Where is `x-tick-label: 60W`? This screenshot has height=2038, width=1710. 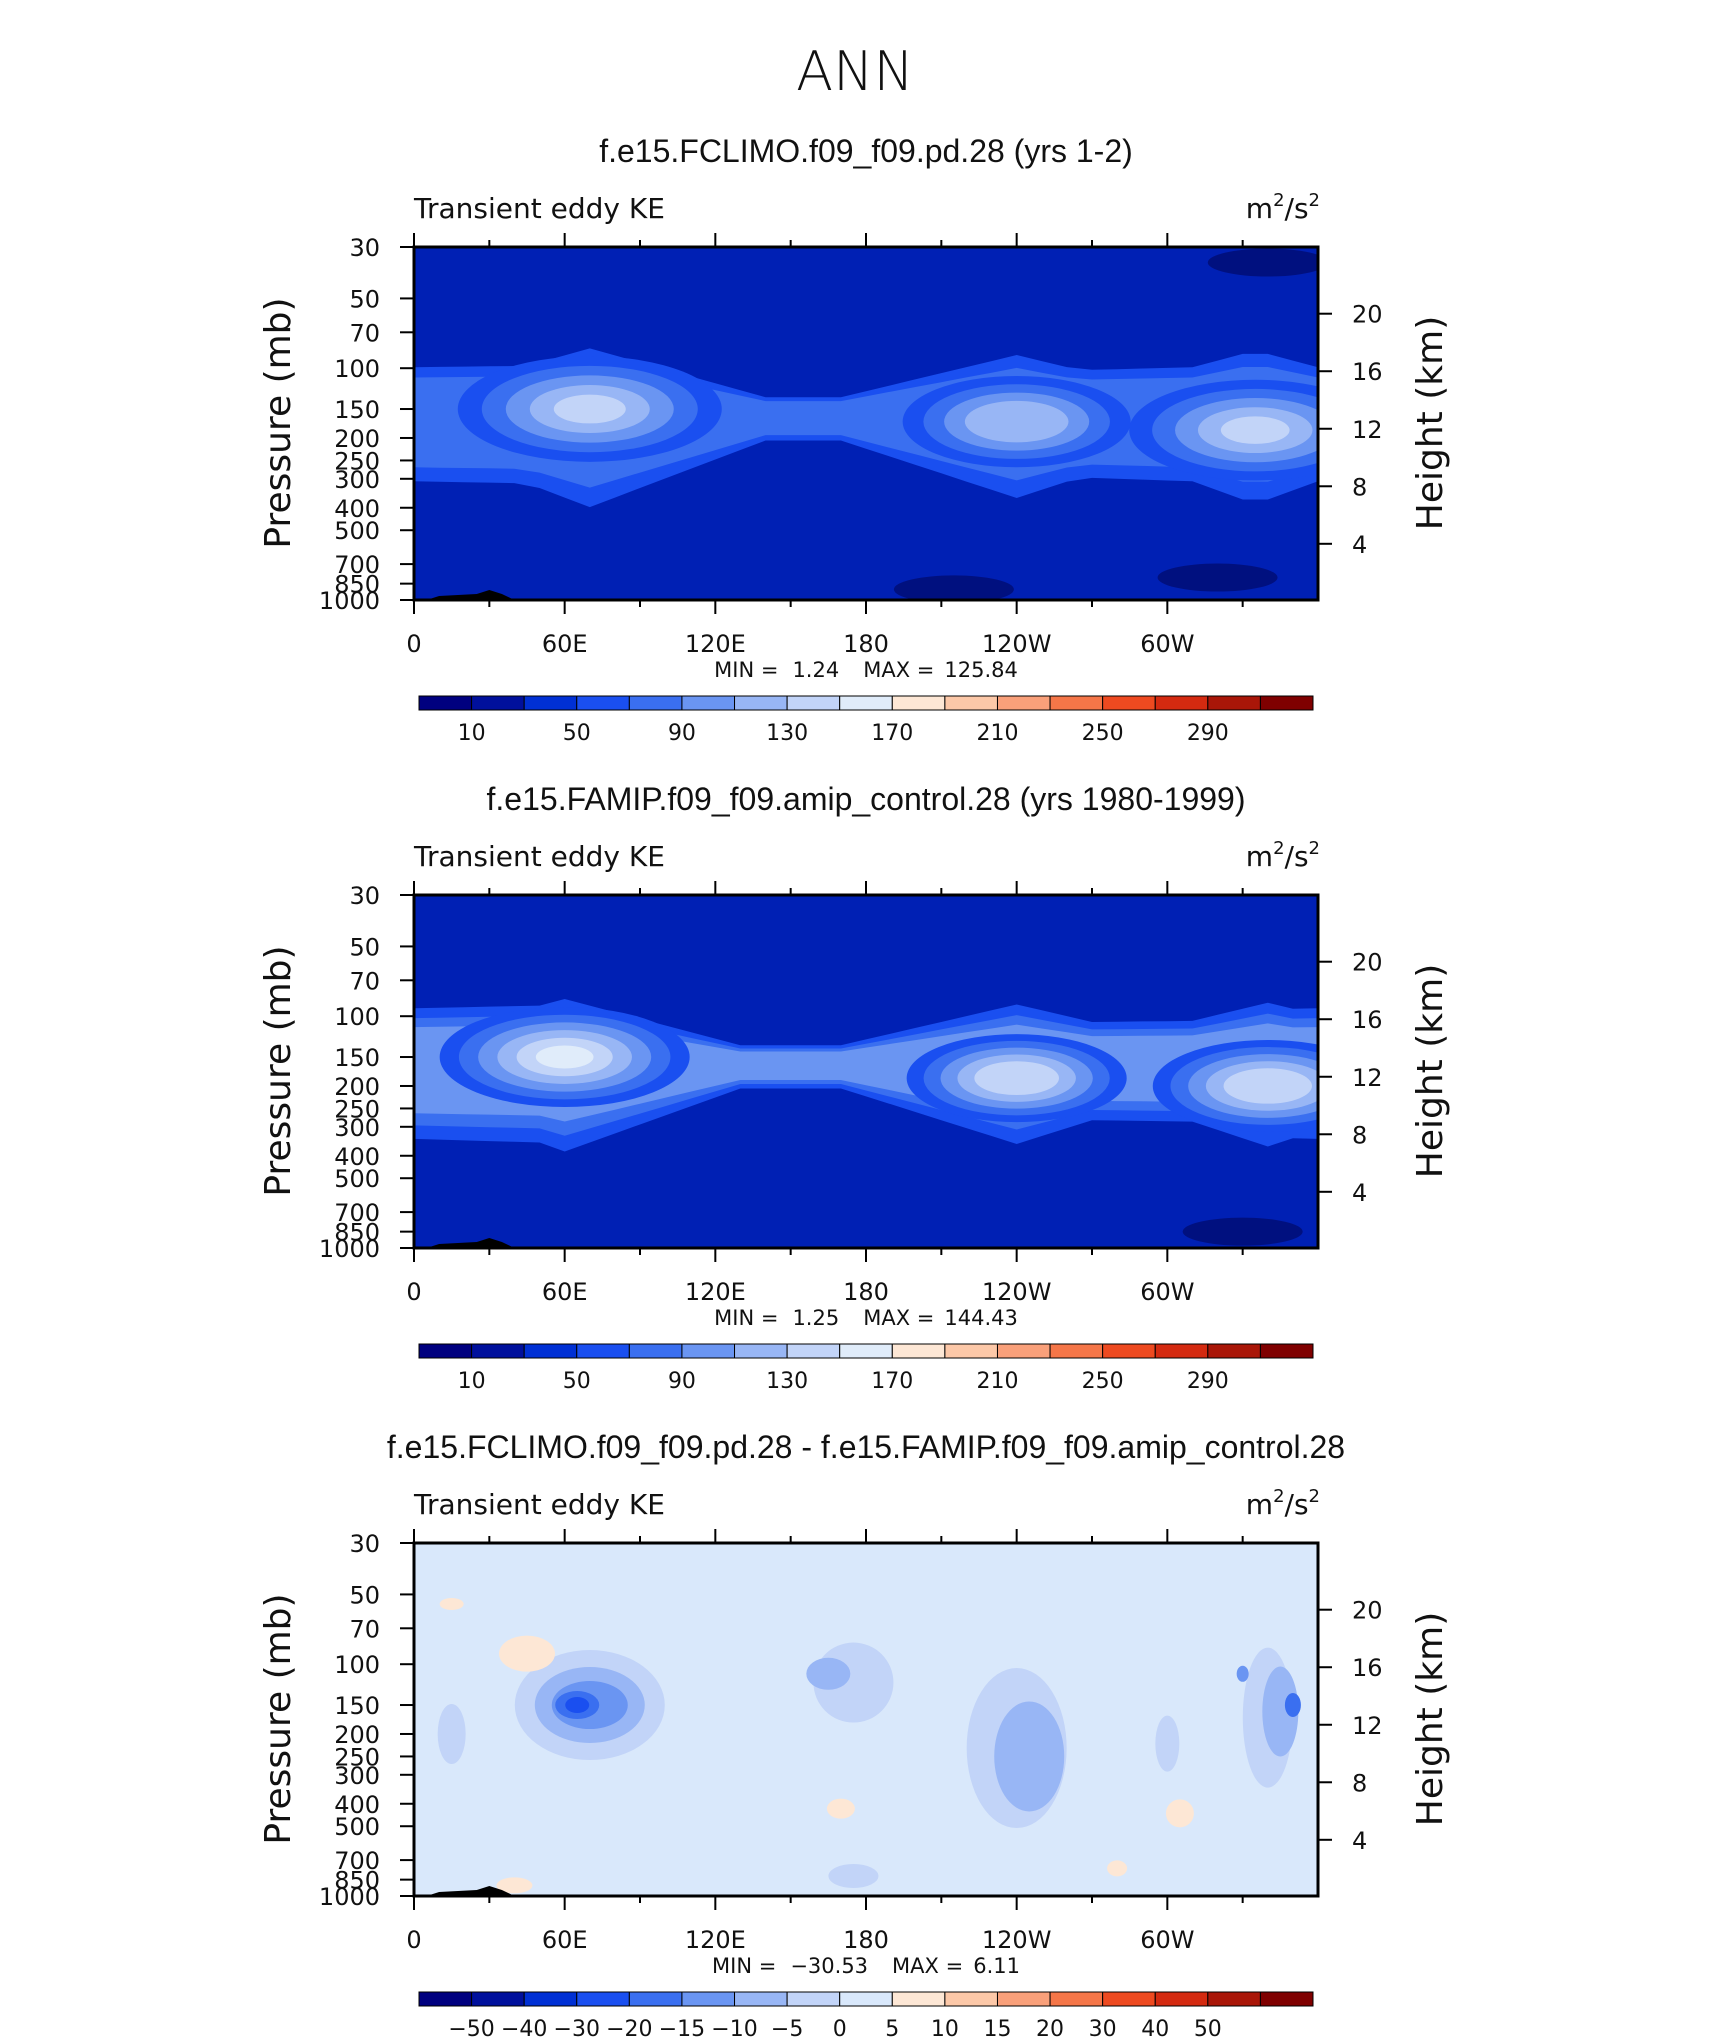 x-tick-label: 60W is located at coordinates (1167, 1940).